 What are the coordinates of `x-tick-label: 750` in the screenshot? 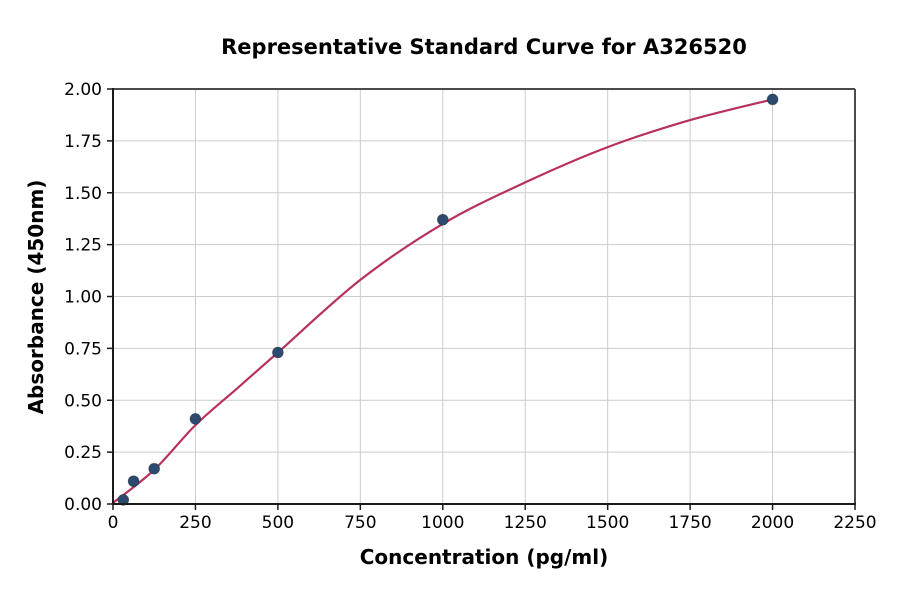 It's located at (360, 523).